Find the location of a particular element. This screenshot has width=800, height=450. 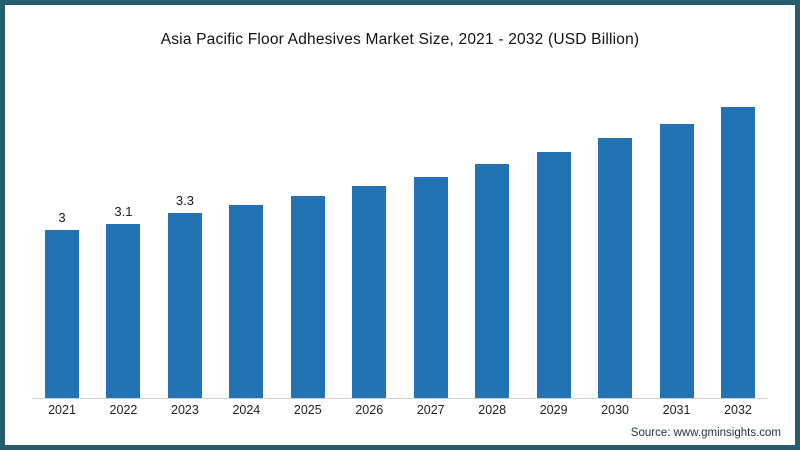

bar-column: 3.3 is located at coordinates (184, 295).